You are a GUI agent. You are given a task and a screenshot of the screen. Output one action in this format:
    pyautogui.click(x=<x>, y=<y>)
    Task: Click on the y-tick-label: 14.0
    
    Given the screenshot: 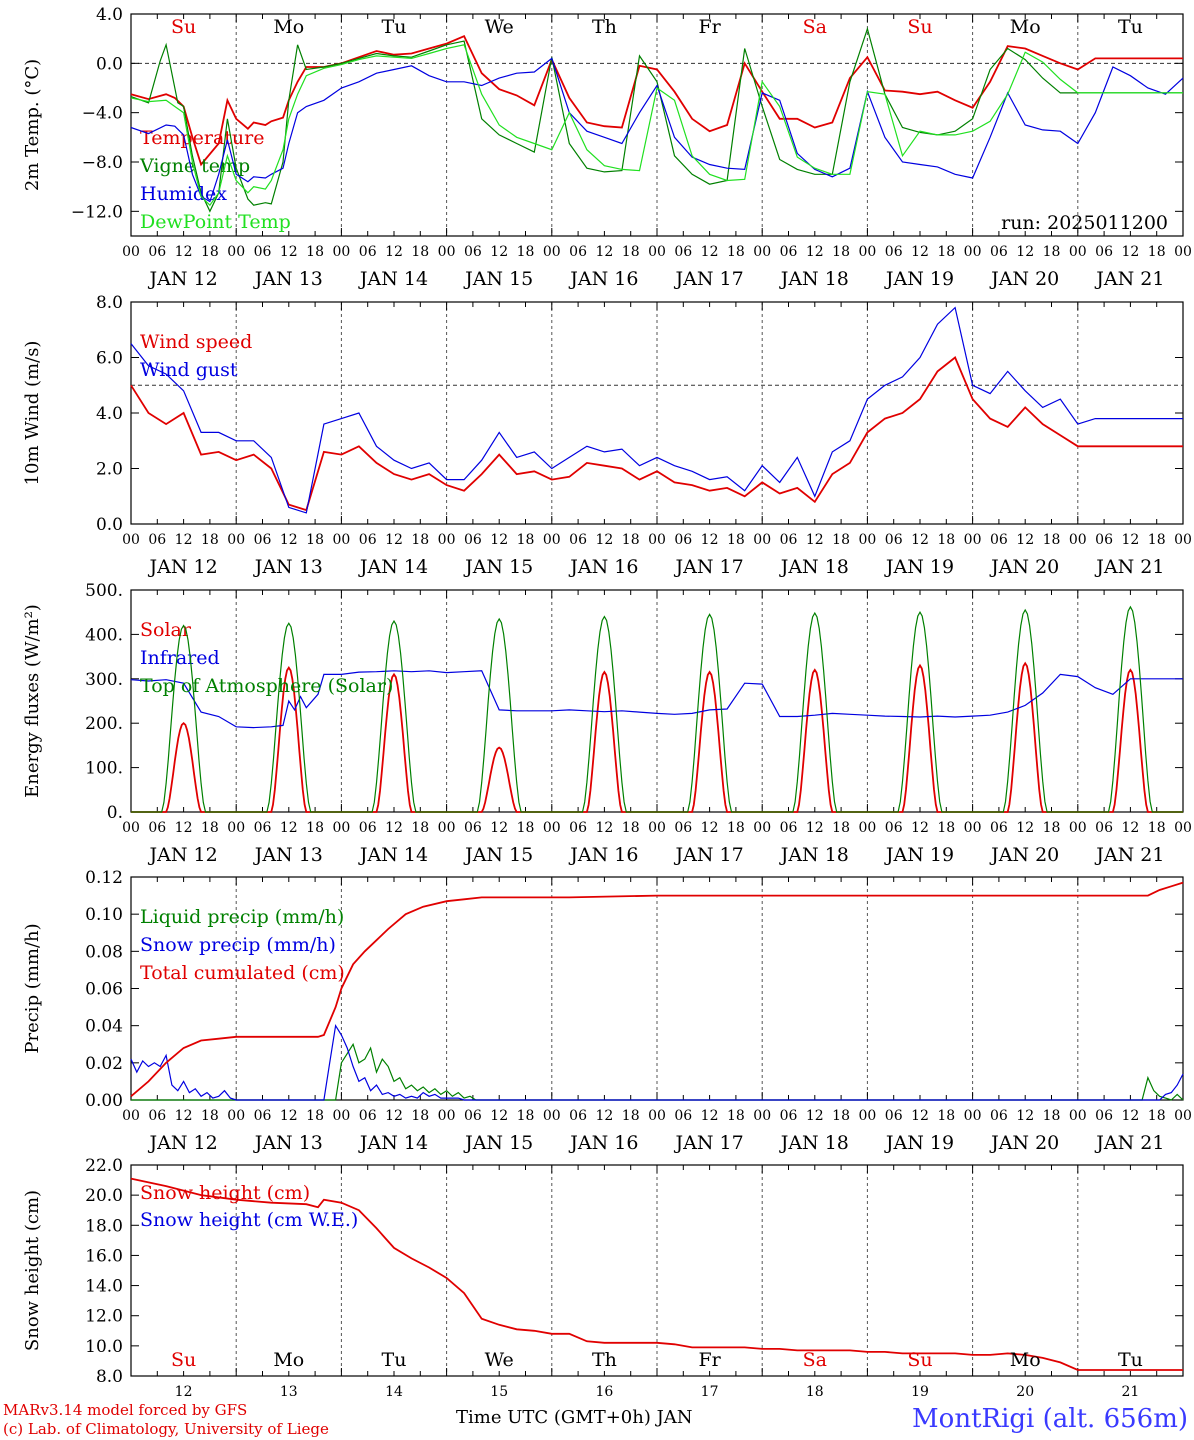 What is the action you would take?
    pyautogui.click(x=104, y=1287)
    